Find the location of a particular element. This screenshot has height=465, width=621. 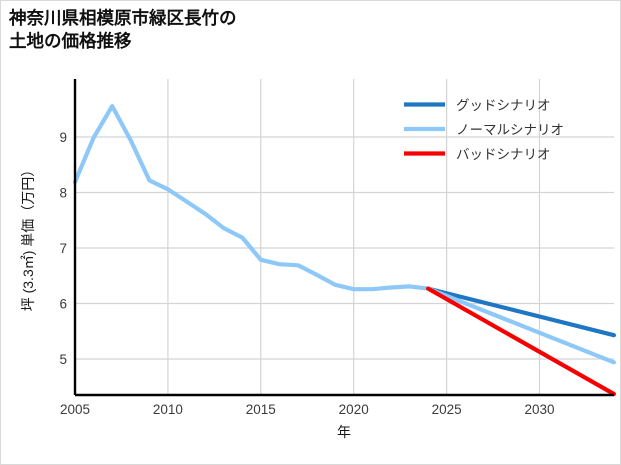

series-line-bad-scenario is located at coordinates (521, 341).